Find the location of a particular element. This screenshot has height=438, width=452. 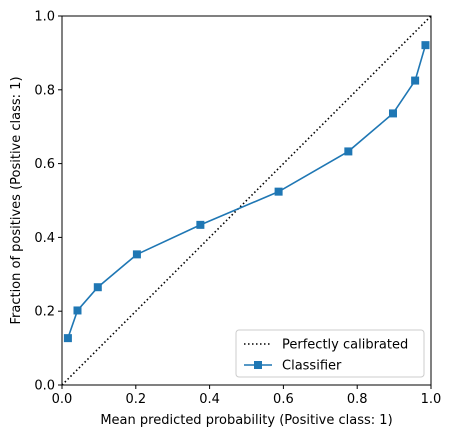

x-axis: 0.0 0.2 0.4 0.6 0.8 1.0 is located at coordinates (247, 396).